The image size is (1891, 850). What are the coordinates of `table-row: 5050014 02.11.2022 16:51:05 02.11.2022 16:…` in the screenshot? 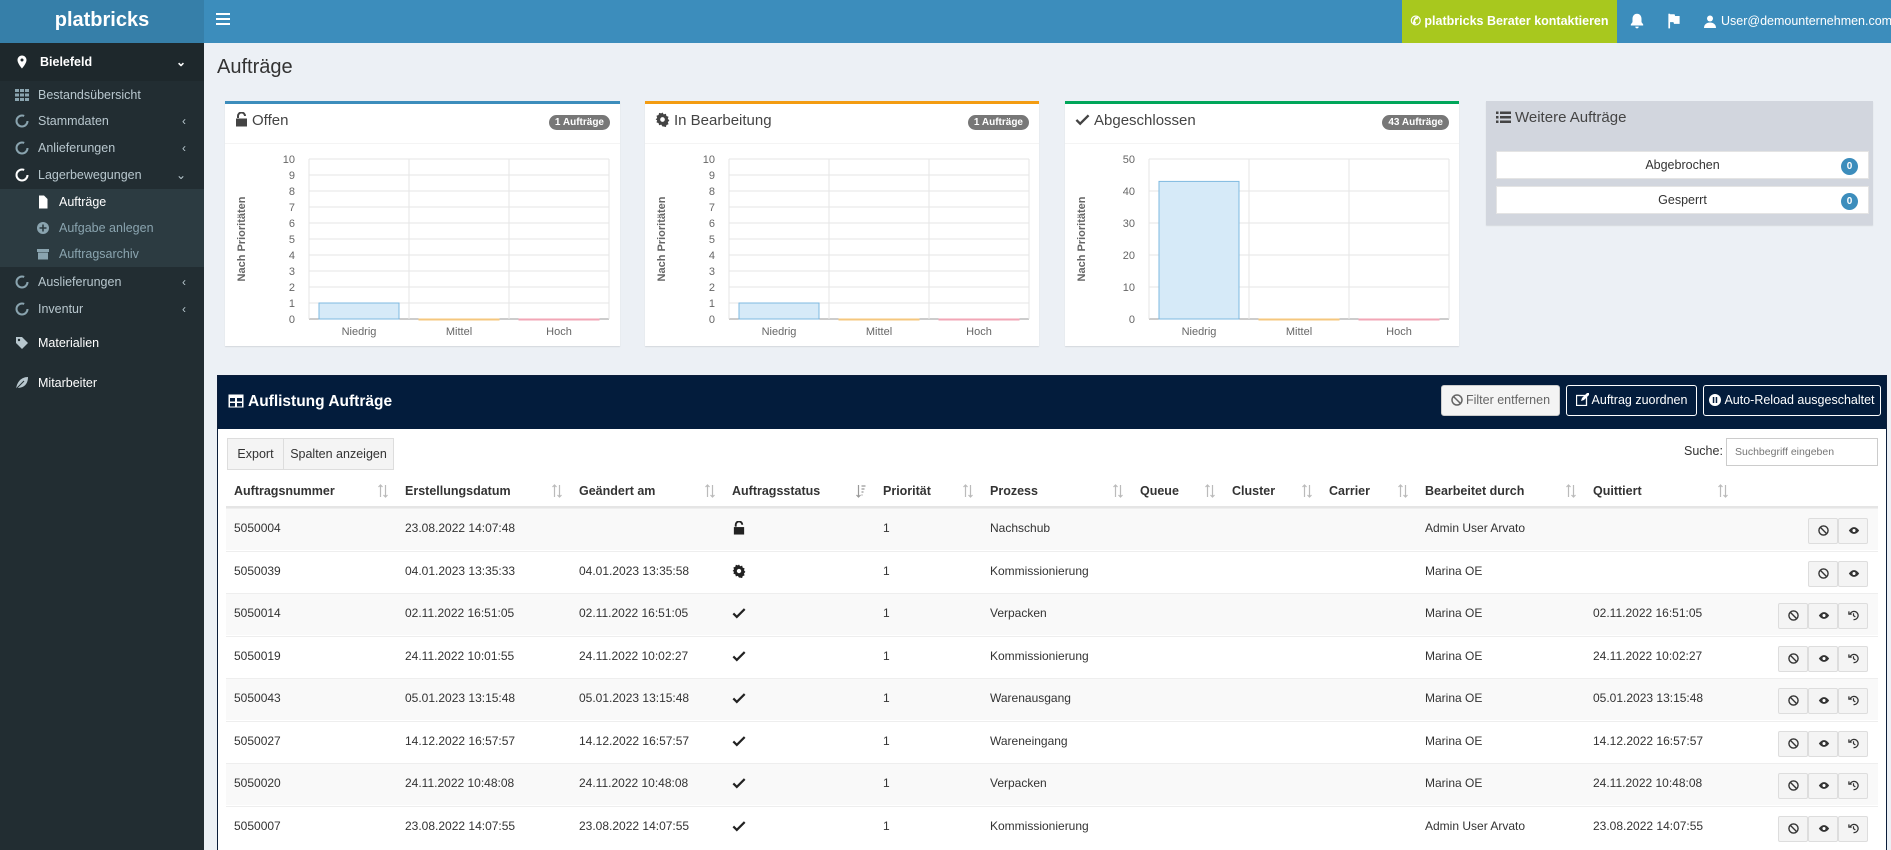 It's located at (1052, 614).